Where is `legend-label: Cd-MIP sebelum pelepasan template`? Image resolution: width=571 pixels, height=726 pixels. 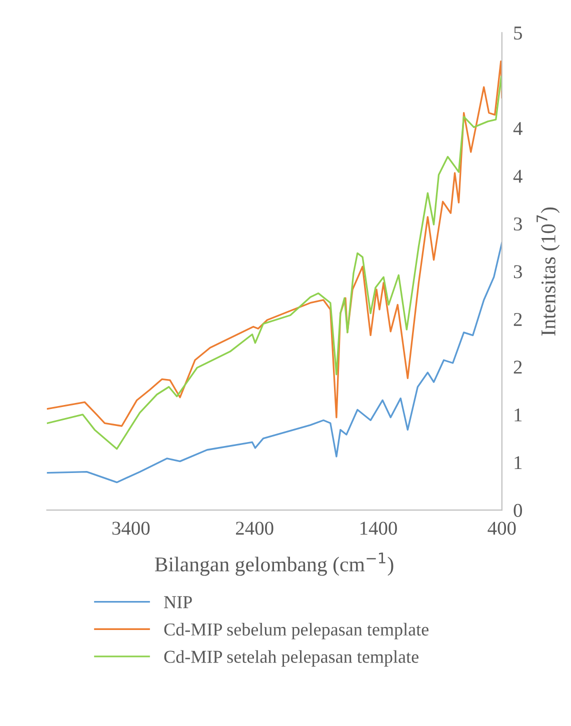 legend-label: Cd-MIP sebelum pelepasan template is located at coordinates (296, 631).